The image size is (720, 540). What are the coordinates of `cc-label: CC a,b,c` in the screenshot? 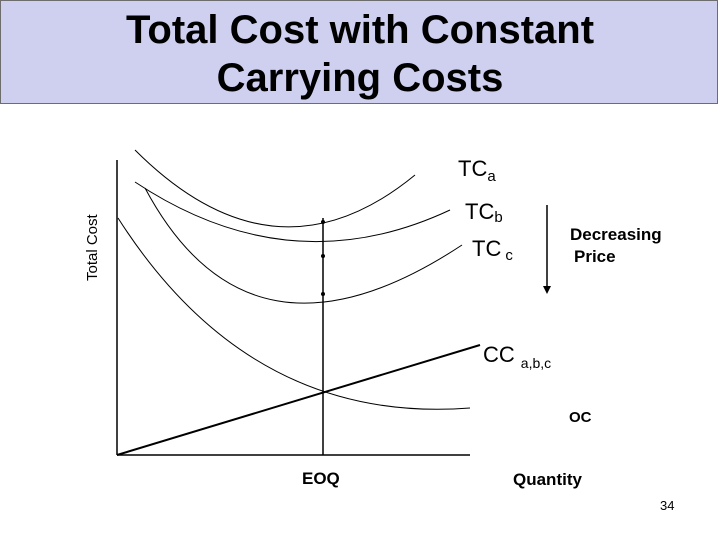 It's located at (517, 356).